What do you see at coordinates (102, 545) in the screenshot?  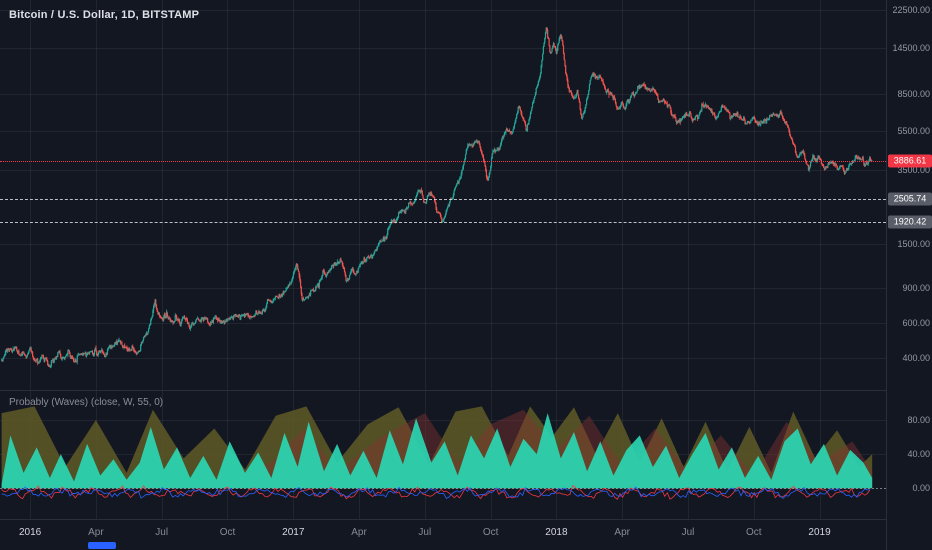 I see `tv-logo-chip` at bounding box center [102, 545].